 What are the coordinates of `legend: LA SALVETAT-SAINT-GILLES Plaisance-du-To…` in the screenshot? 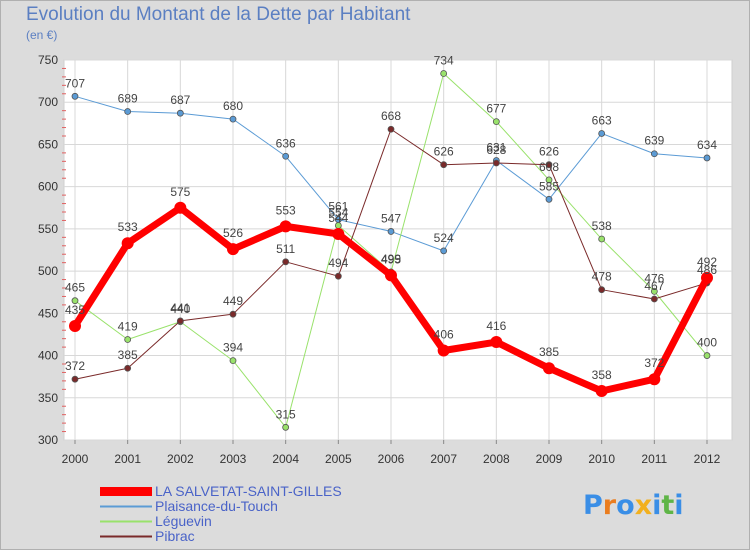 It's located at (221, 514).